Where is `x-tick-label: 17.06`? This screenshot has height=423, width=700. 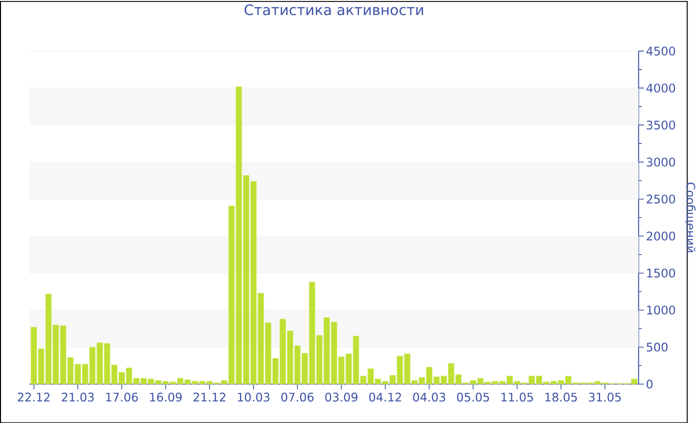 x-tick-label: 17.06 is located at coordinates (122, 397).